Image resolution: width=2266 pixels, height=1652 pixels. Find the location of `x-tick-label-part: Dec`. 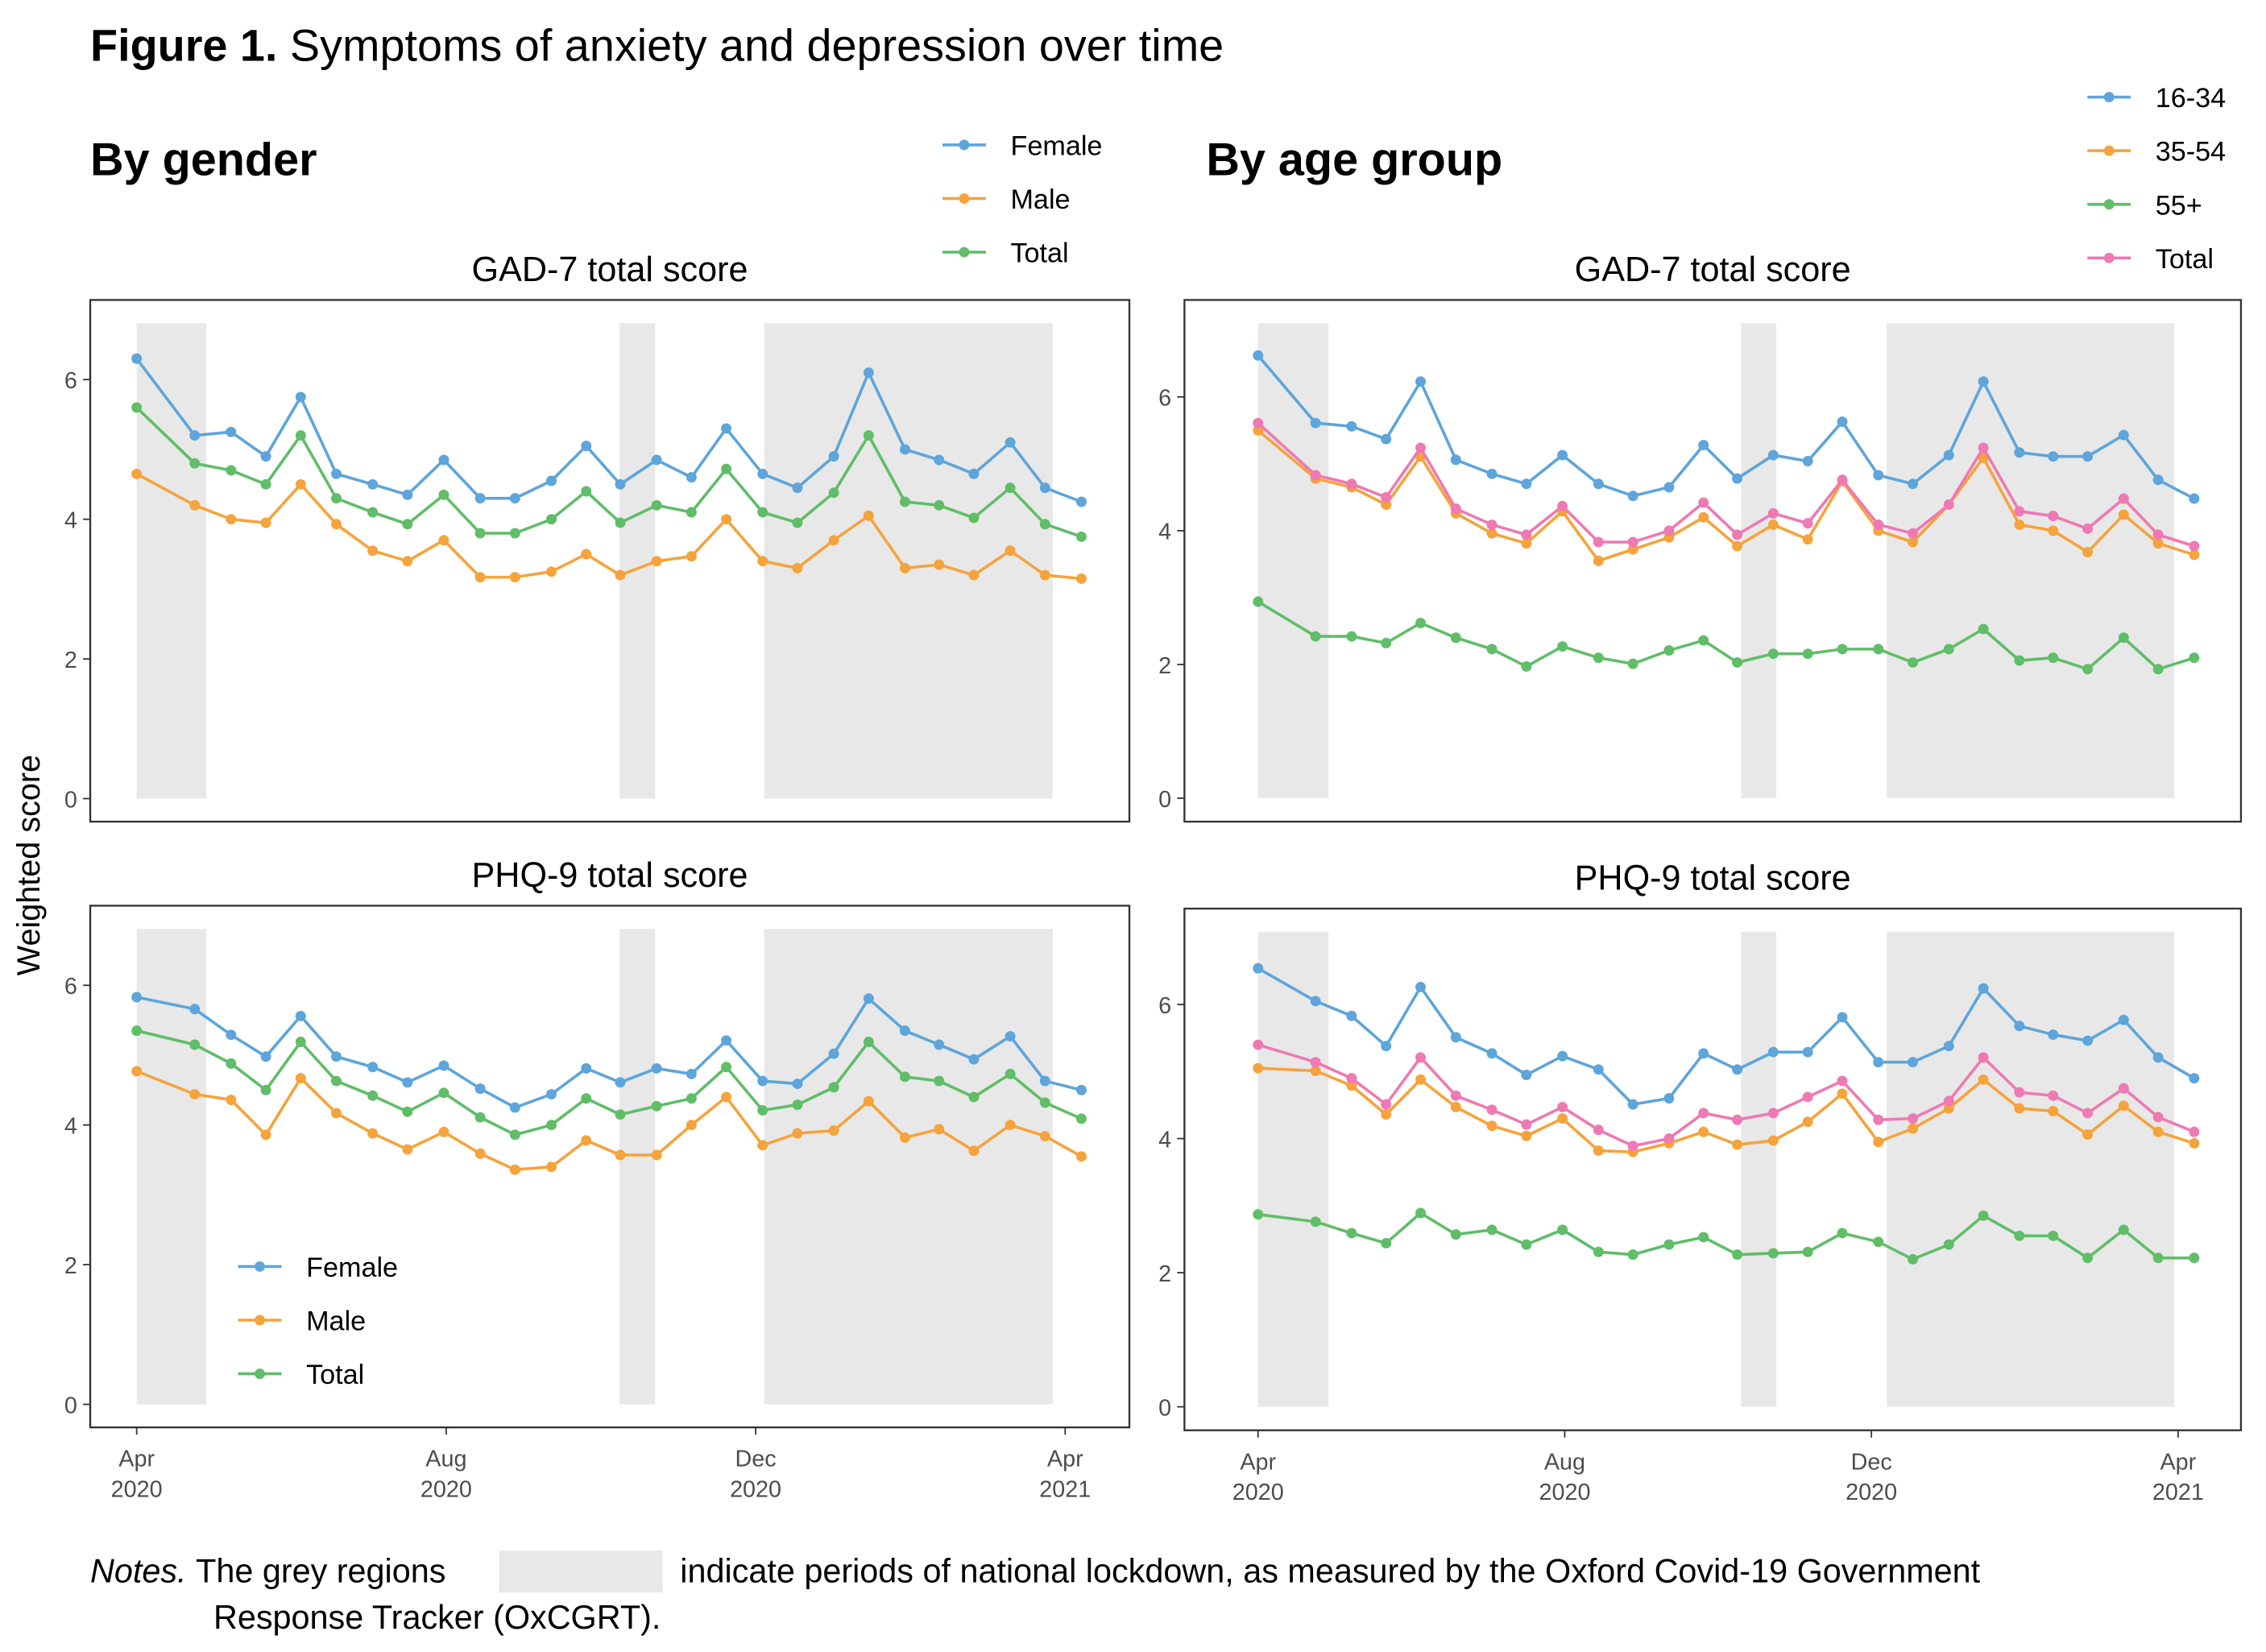

x-tick-label-part: Dec is located at coordinates (755, 1459).